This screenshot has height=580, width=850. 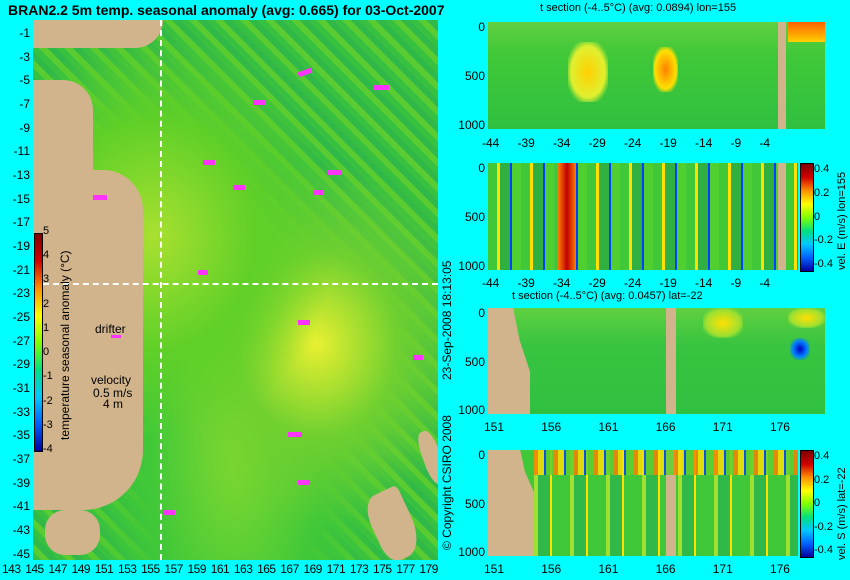 I want to click on panel-4-section, so click(x=643, y=503).